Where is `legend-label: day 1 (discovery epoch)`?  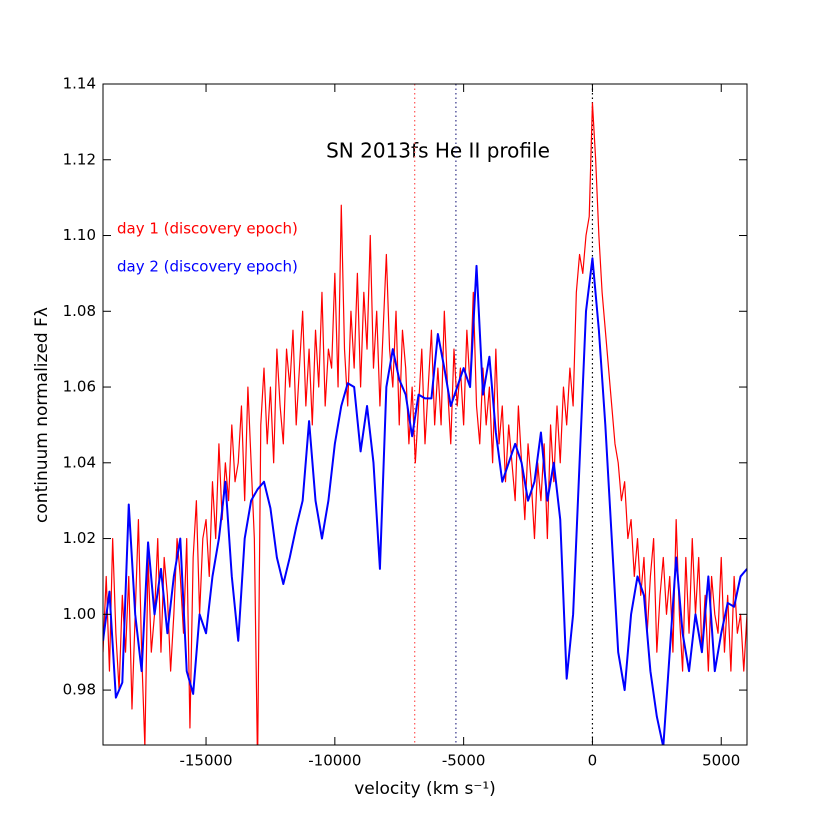 legend-label: day 1 (discovery epoch) is located at coordinates (207, 229).